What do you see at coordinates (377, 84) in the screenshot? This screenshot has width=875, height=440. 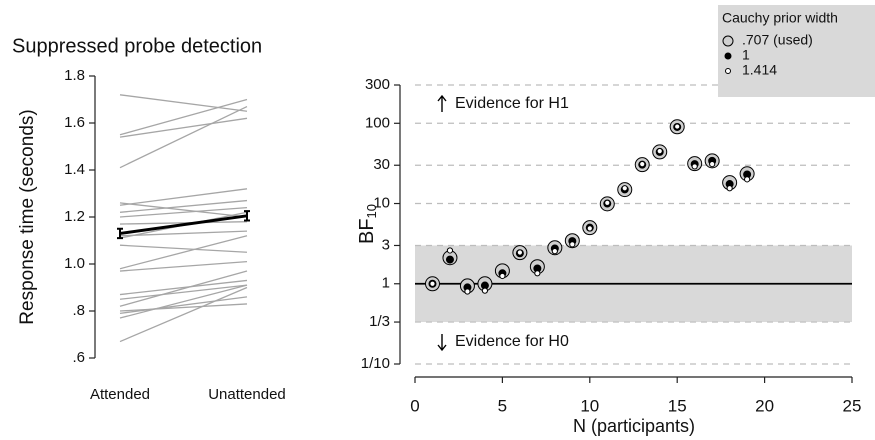 I see `y-tick-label: 300` at bounding box center [377, 84].